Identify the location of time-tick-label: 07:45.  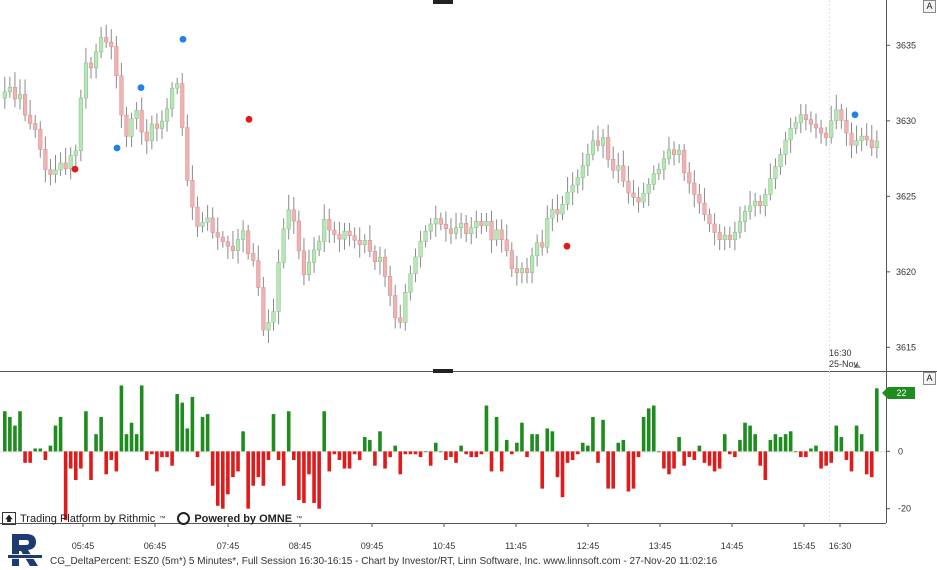
(228, 546).